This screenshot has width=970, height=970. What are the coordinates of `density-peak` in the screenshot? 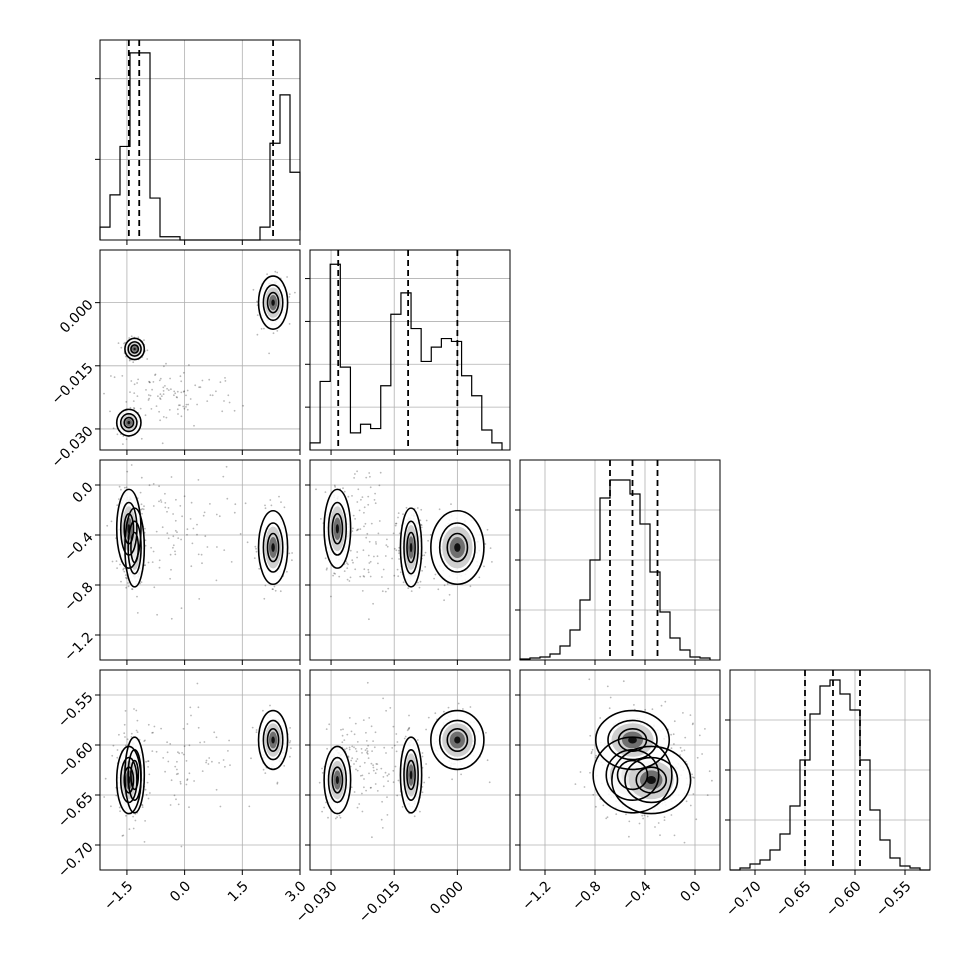 It's located at (337, 780).